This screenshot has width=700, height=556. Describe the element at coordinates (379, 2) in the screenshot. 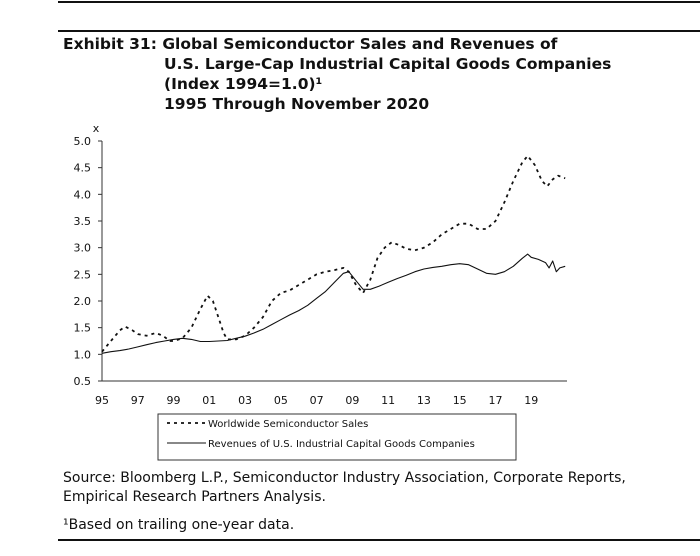

I see `top-rule` at that location.